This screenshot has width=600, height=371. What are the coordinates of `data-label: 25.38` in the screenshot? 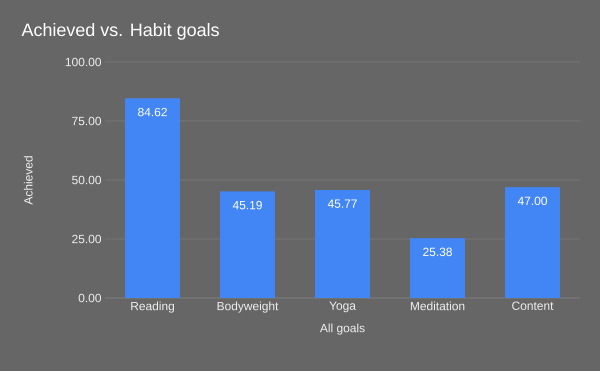 It's located at (437, 252).